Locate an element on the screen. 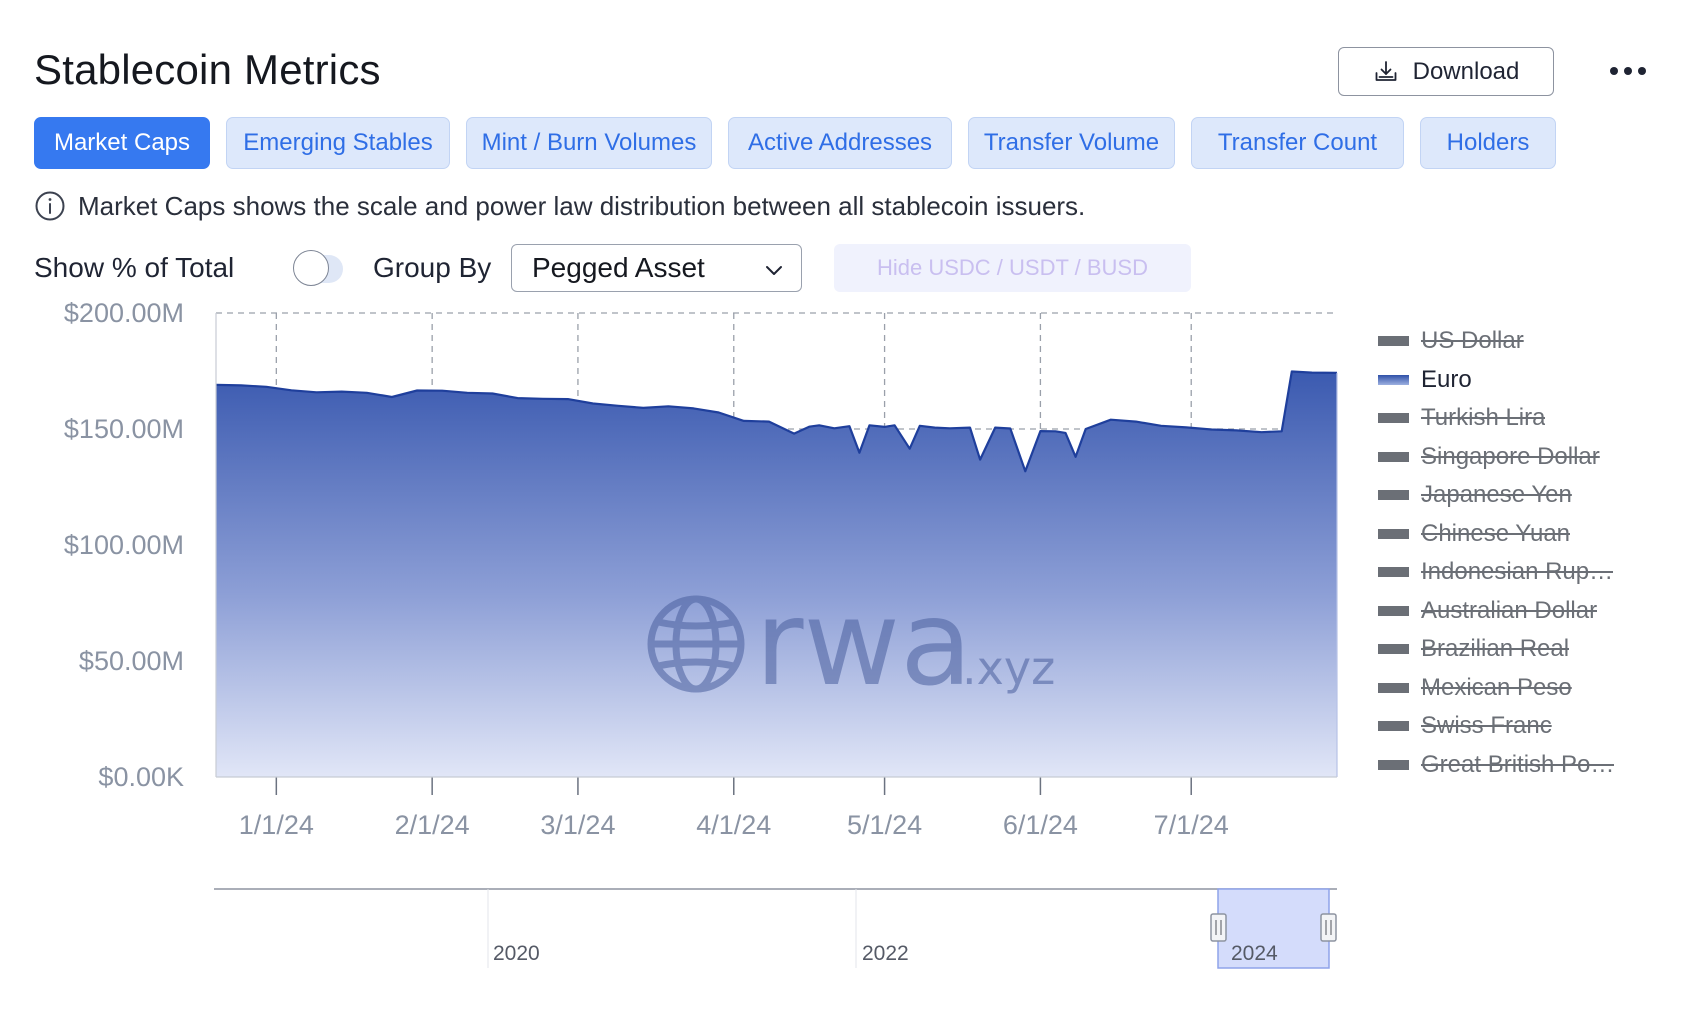 This screenshot has width=1688, height=1024. legend-item: Turkish Lira is located at coordinates (1461, 418).